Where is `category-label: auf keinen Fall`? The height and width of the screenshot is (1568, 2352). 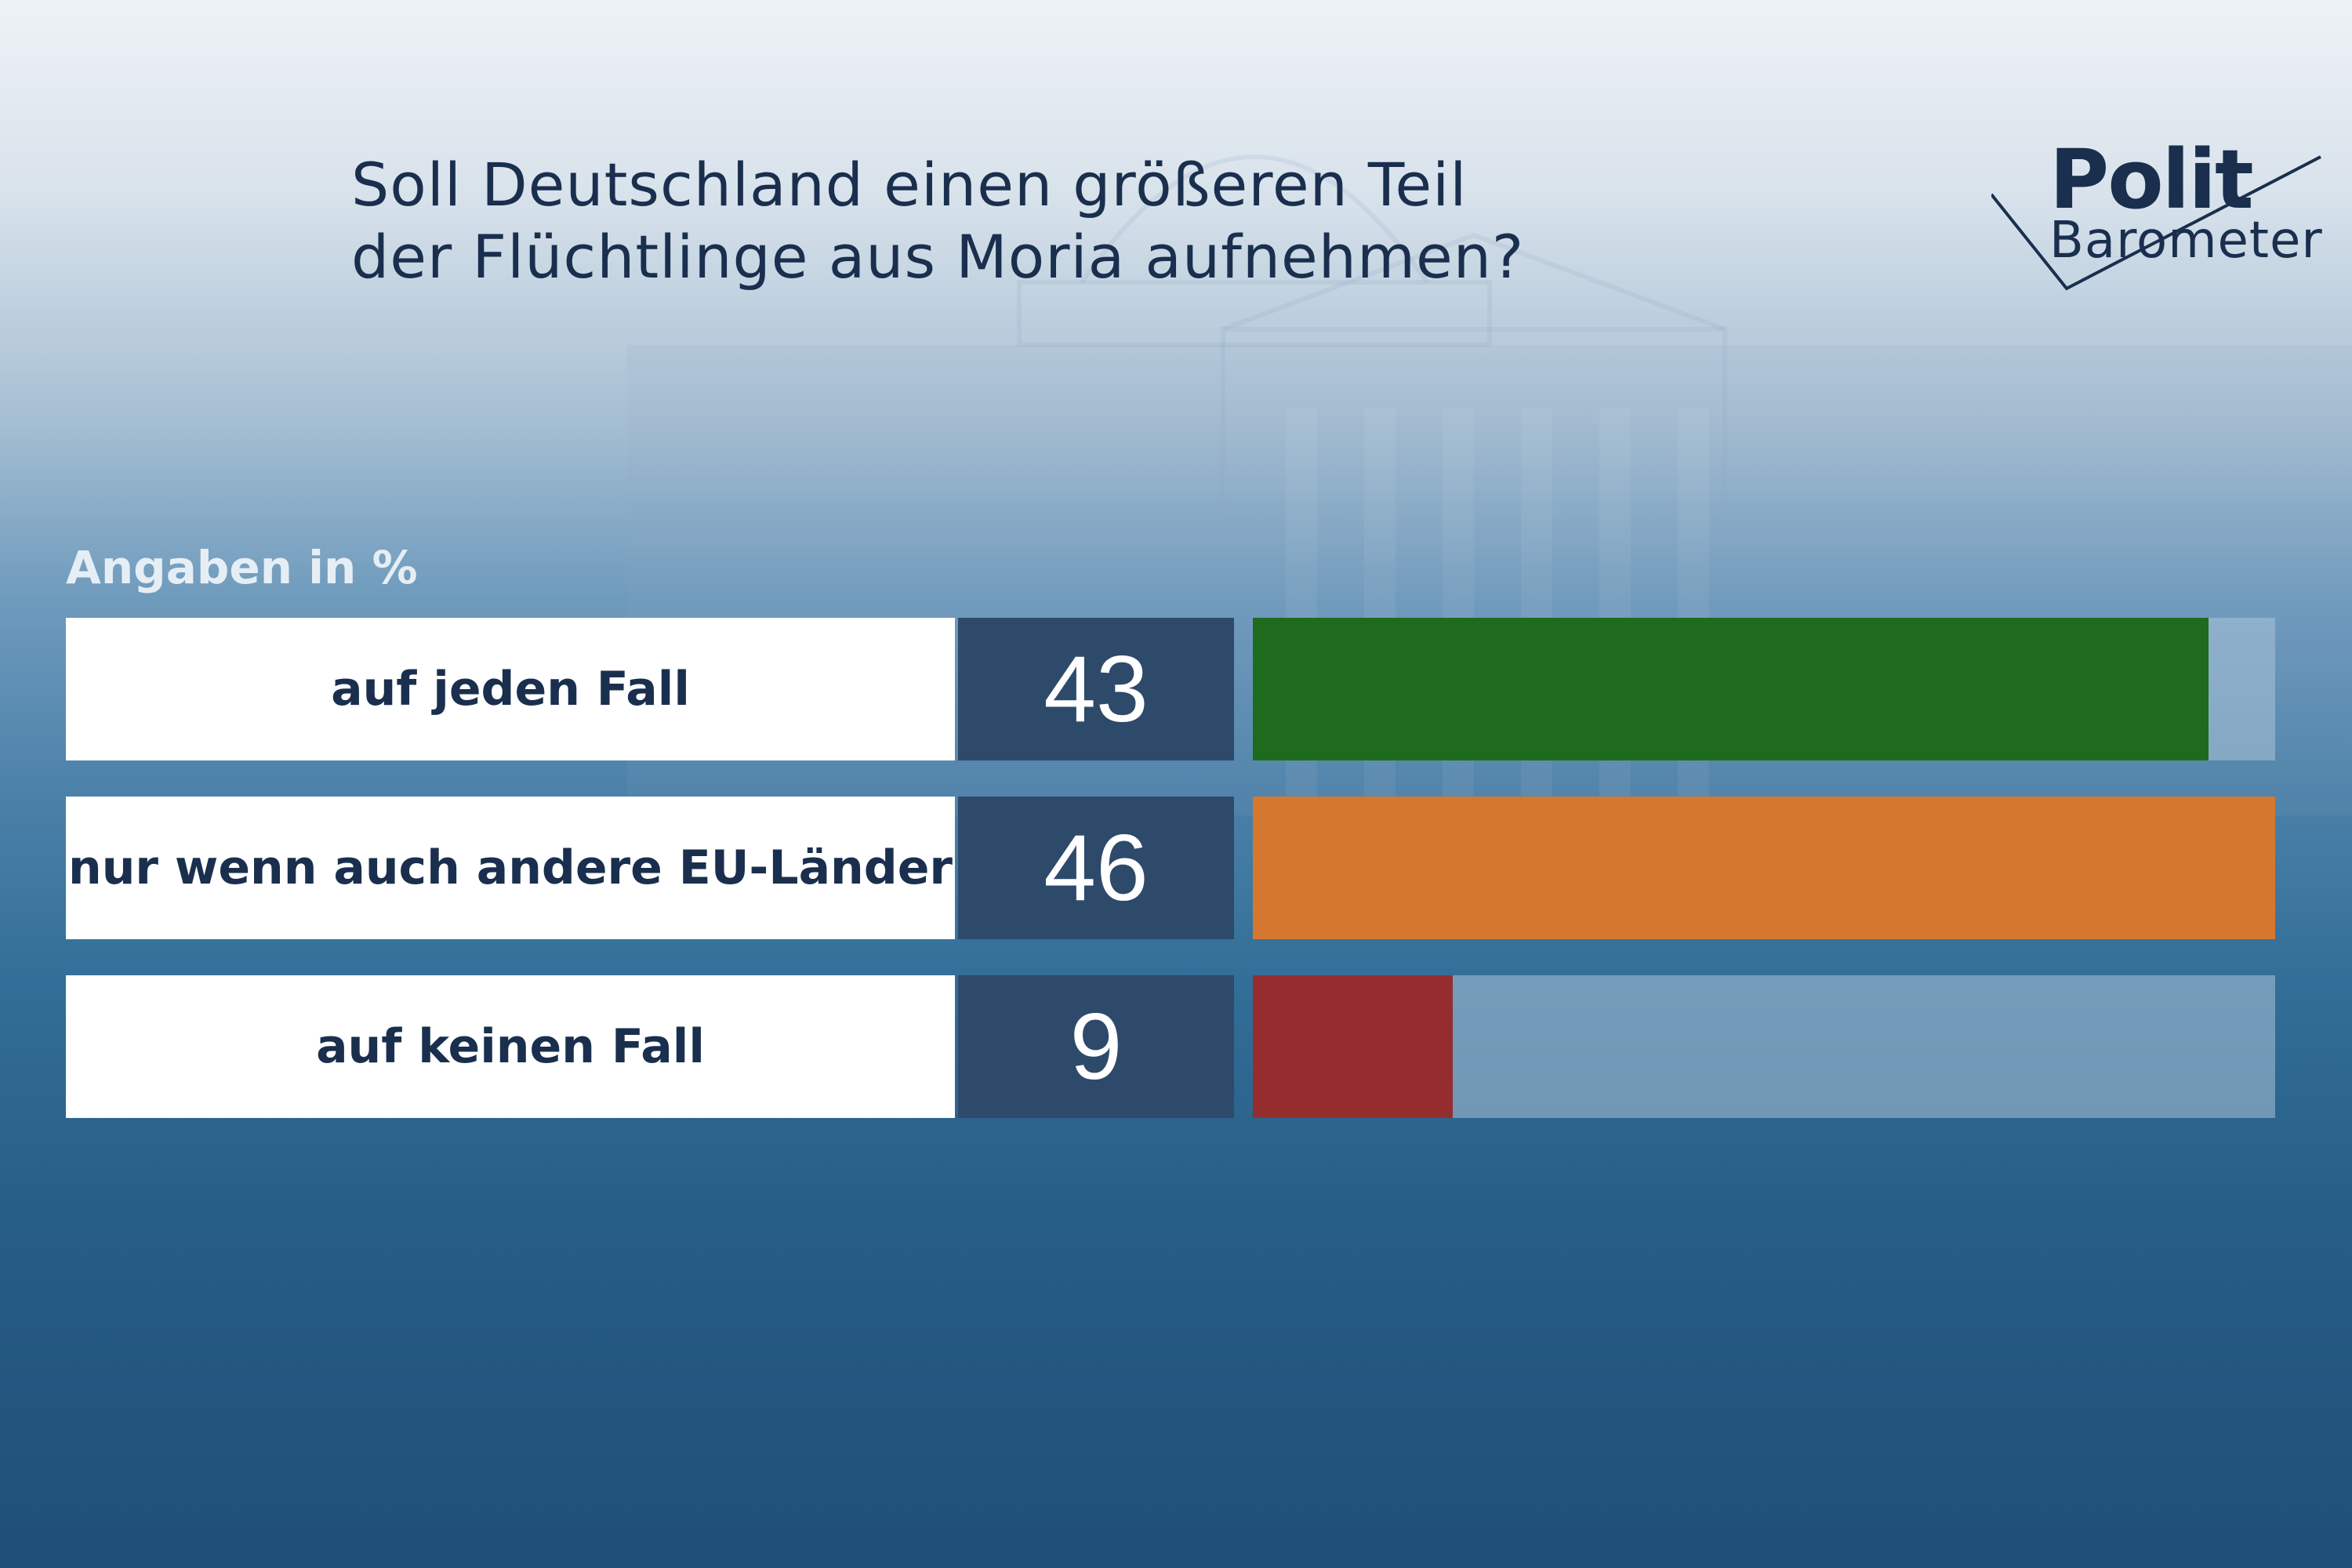 category-label: auf keinen Fall is located at coordinates (511, 1046).